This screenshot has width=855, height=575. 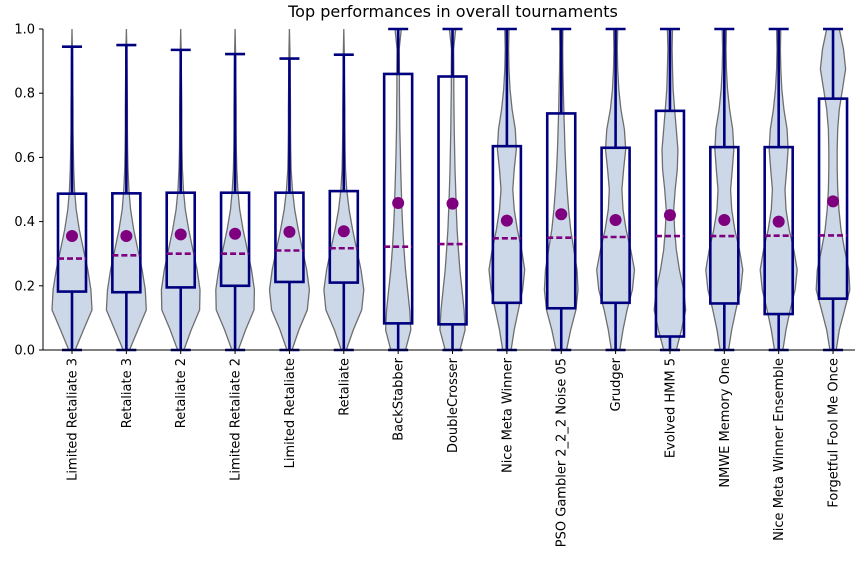 What do you see at coordinates (24, 222) in the screenshot?
I see `y-tick-label: 0.4` at bounding box center [24, 222].